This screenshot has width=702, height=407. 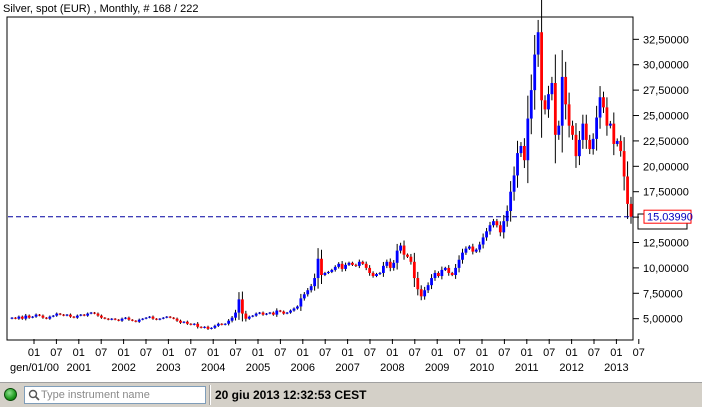 I want to click on instrument-search-input, so click(x=121, y=395).